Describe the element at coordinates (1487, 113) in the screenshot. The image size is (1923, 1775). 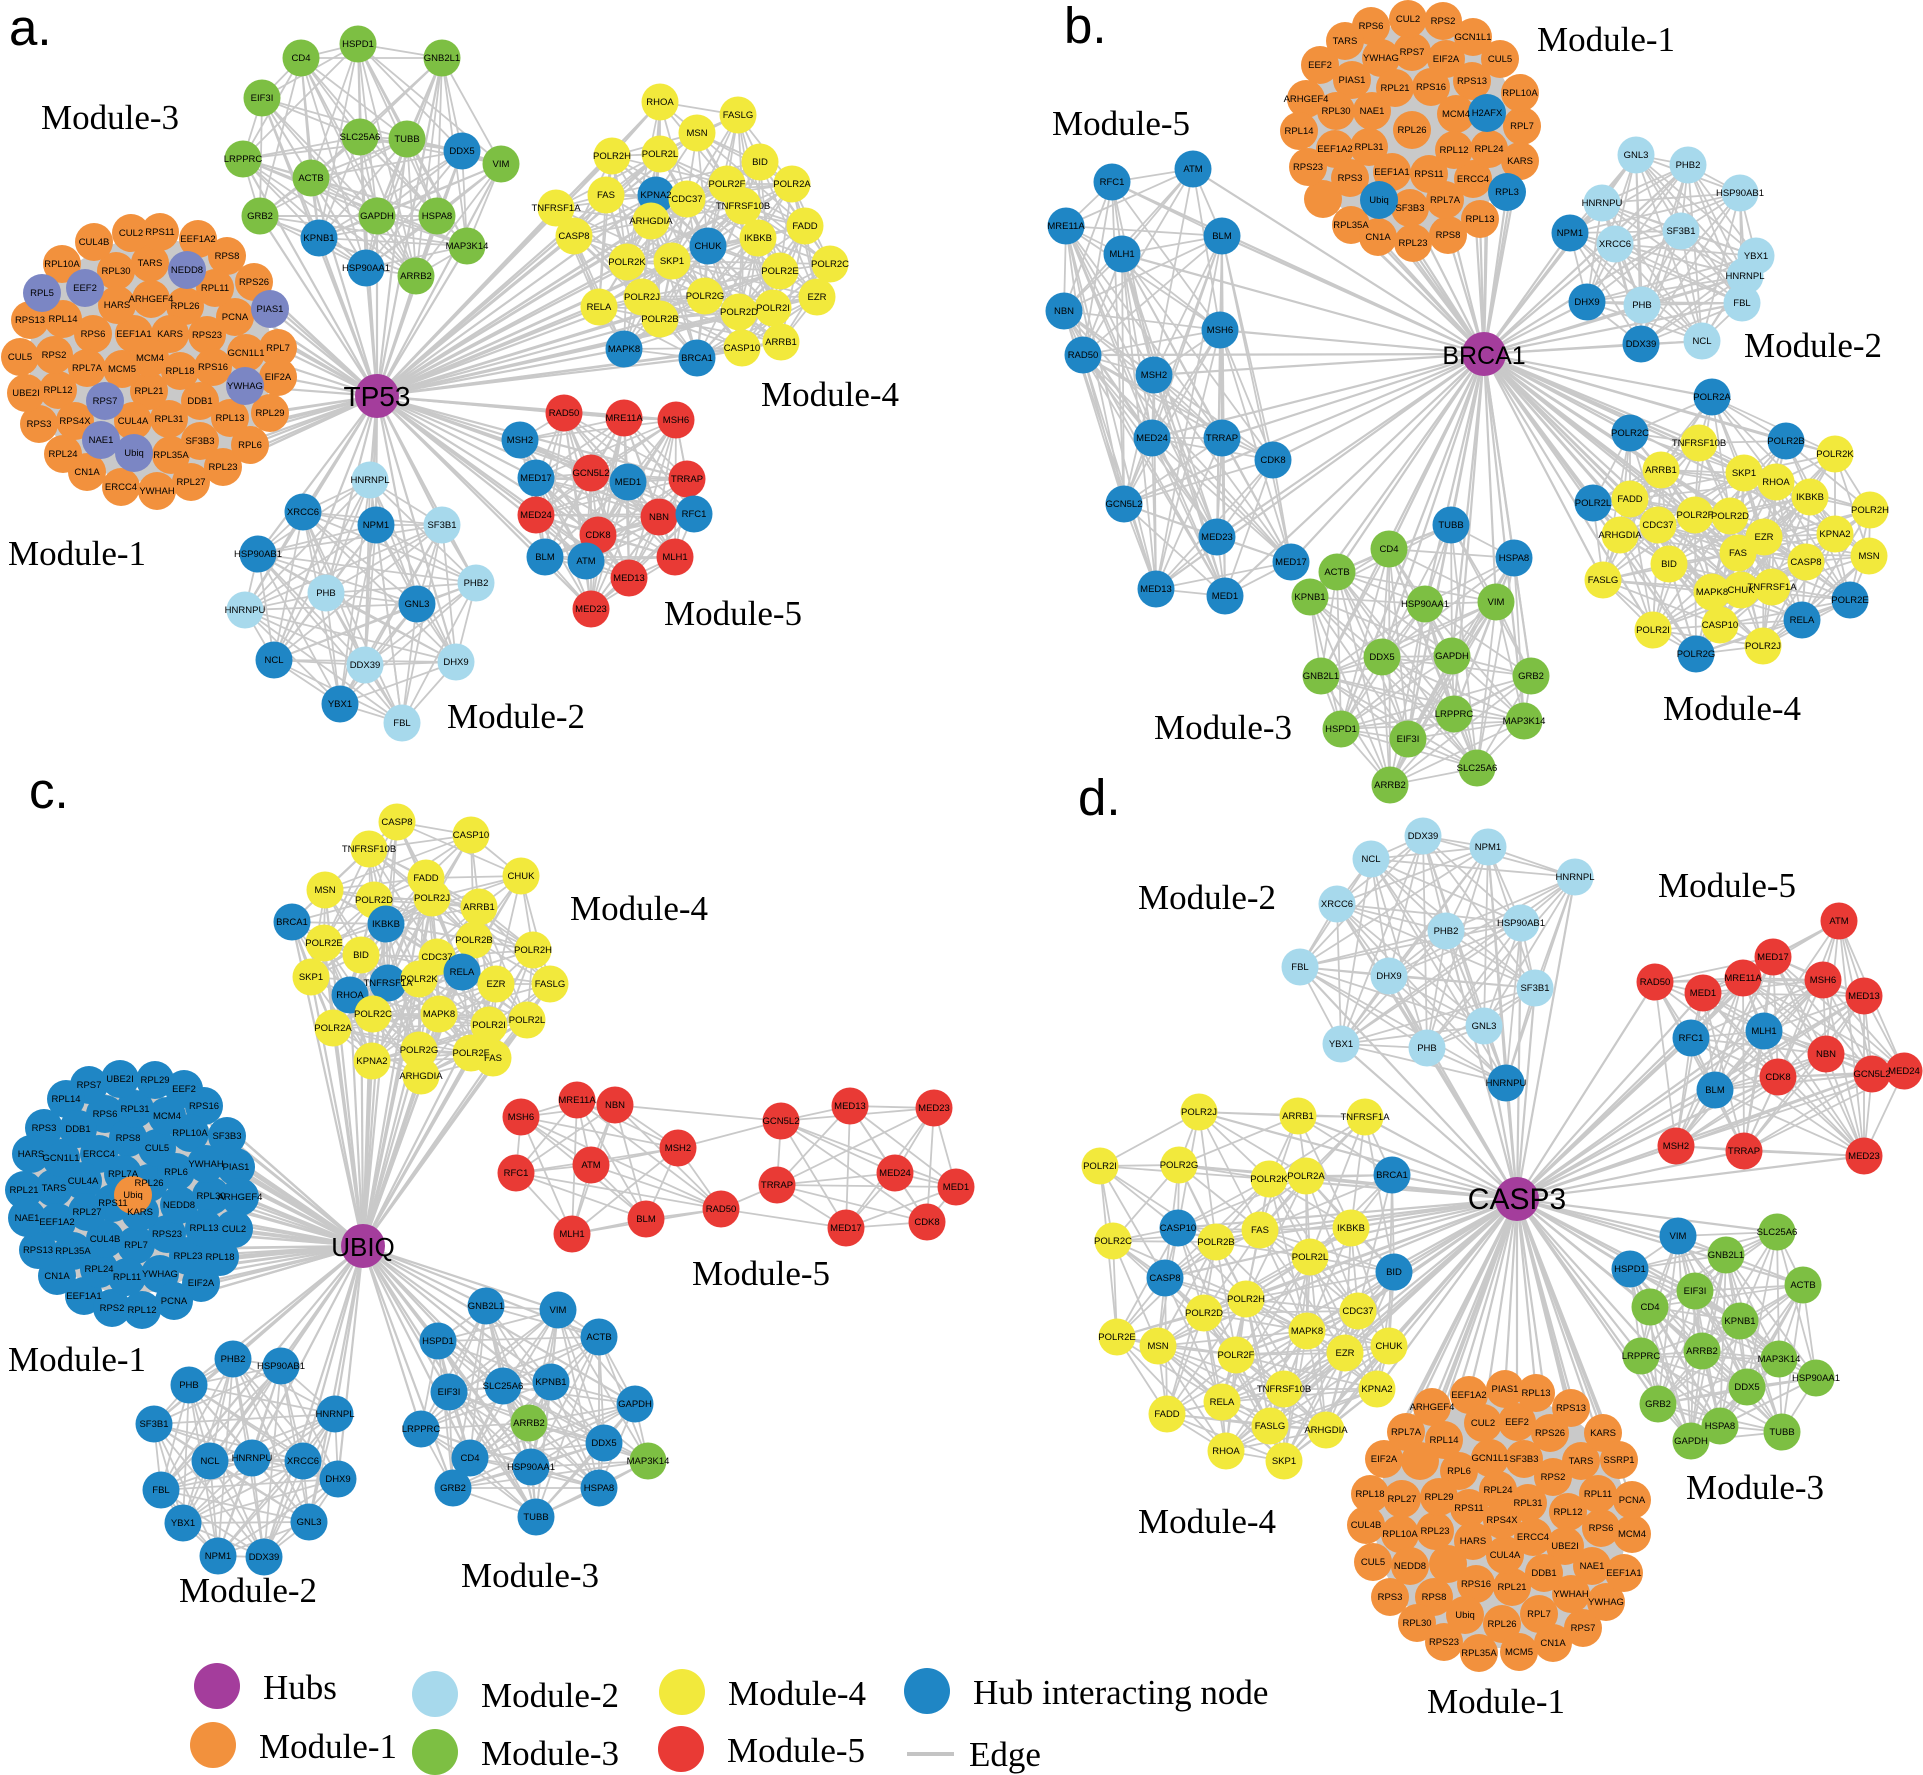
I see `svg-text: H2AFX` at that location.